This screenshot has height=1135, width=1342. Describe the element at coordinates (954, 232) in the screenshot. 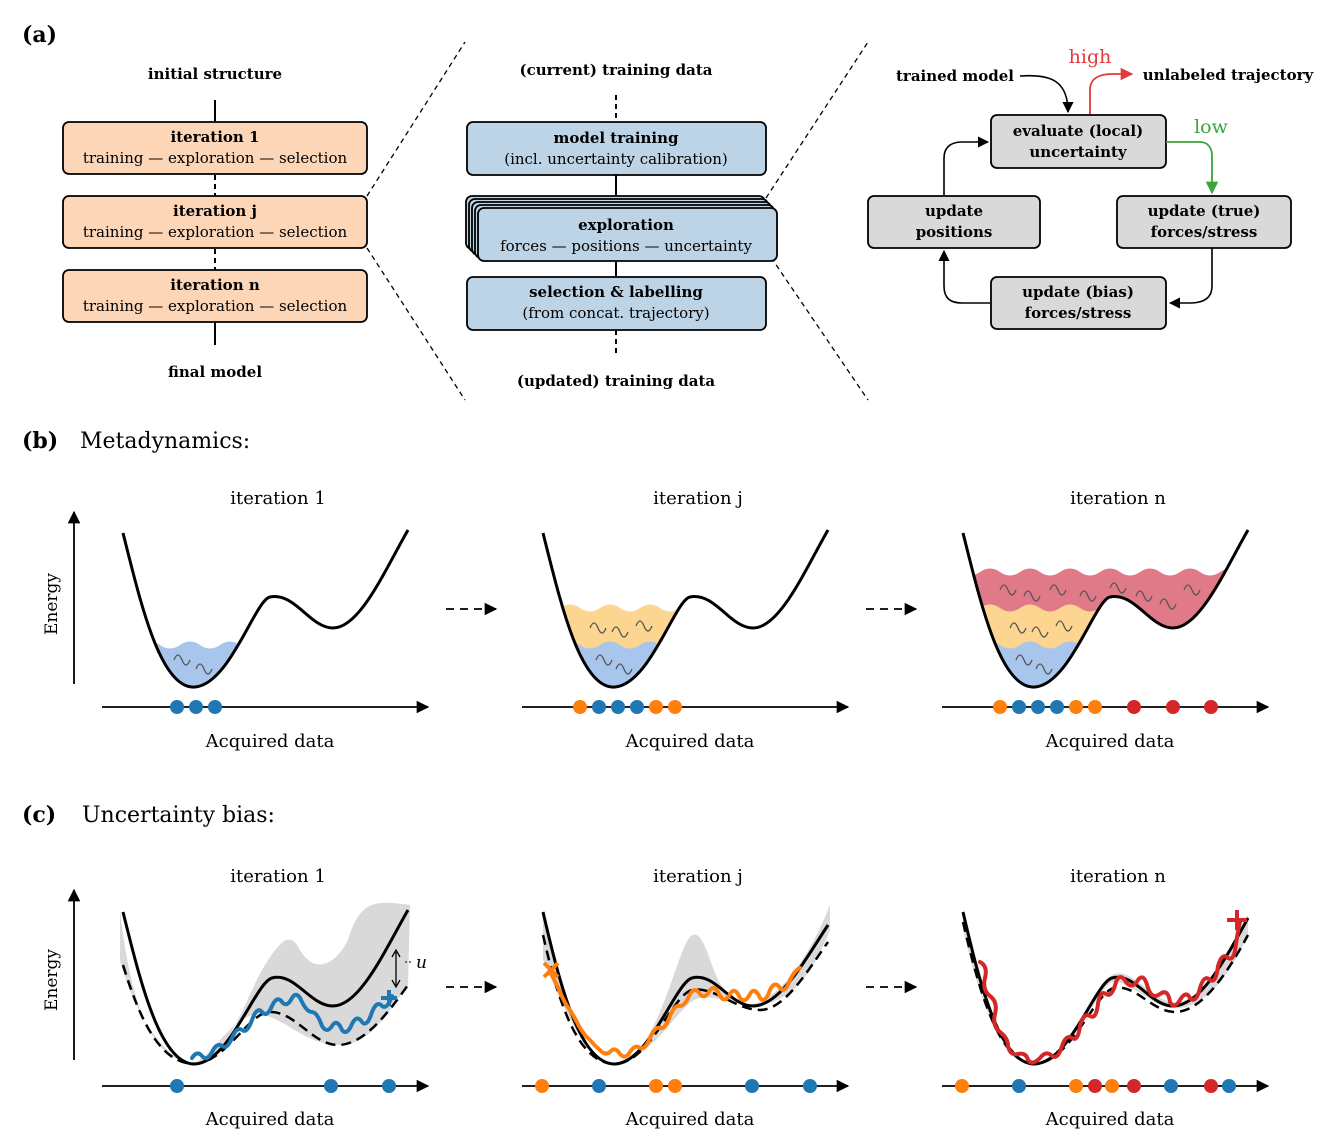

I see `box-line: positions` at that location.